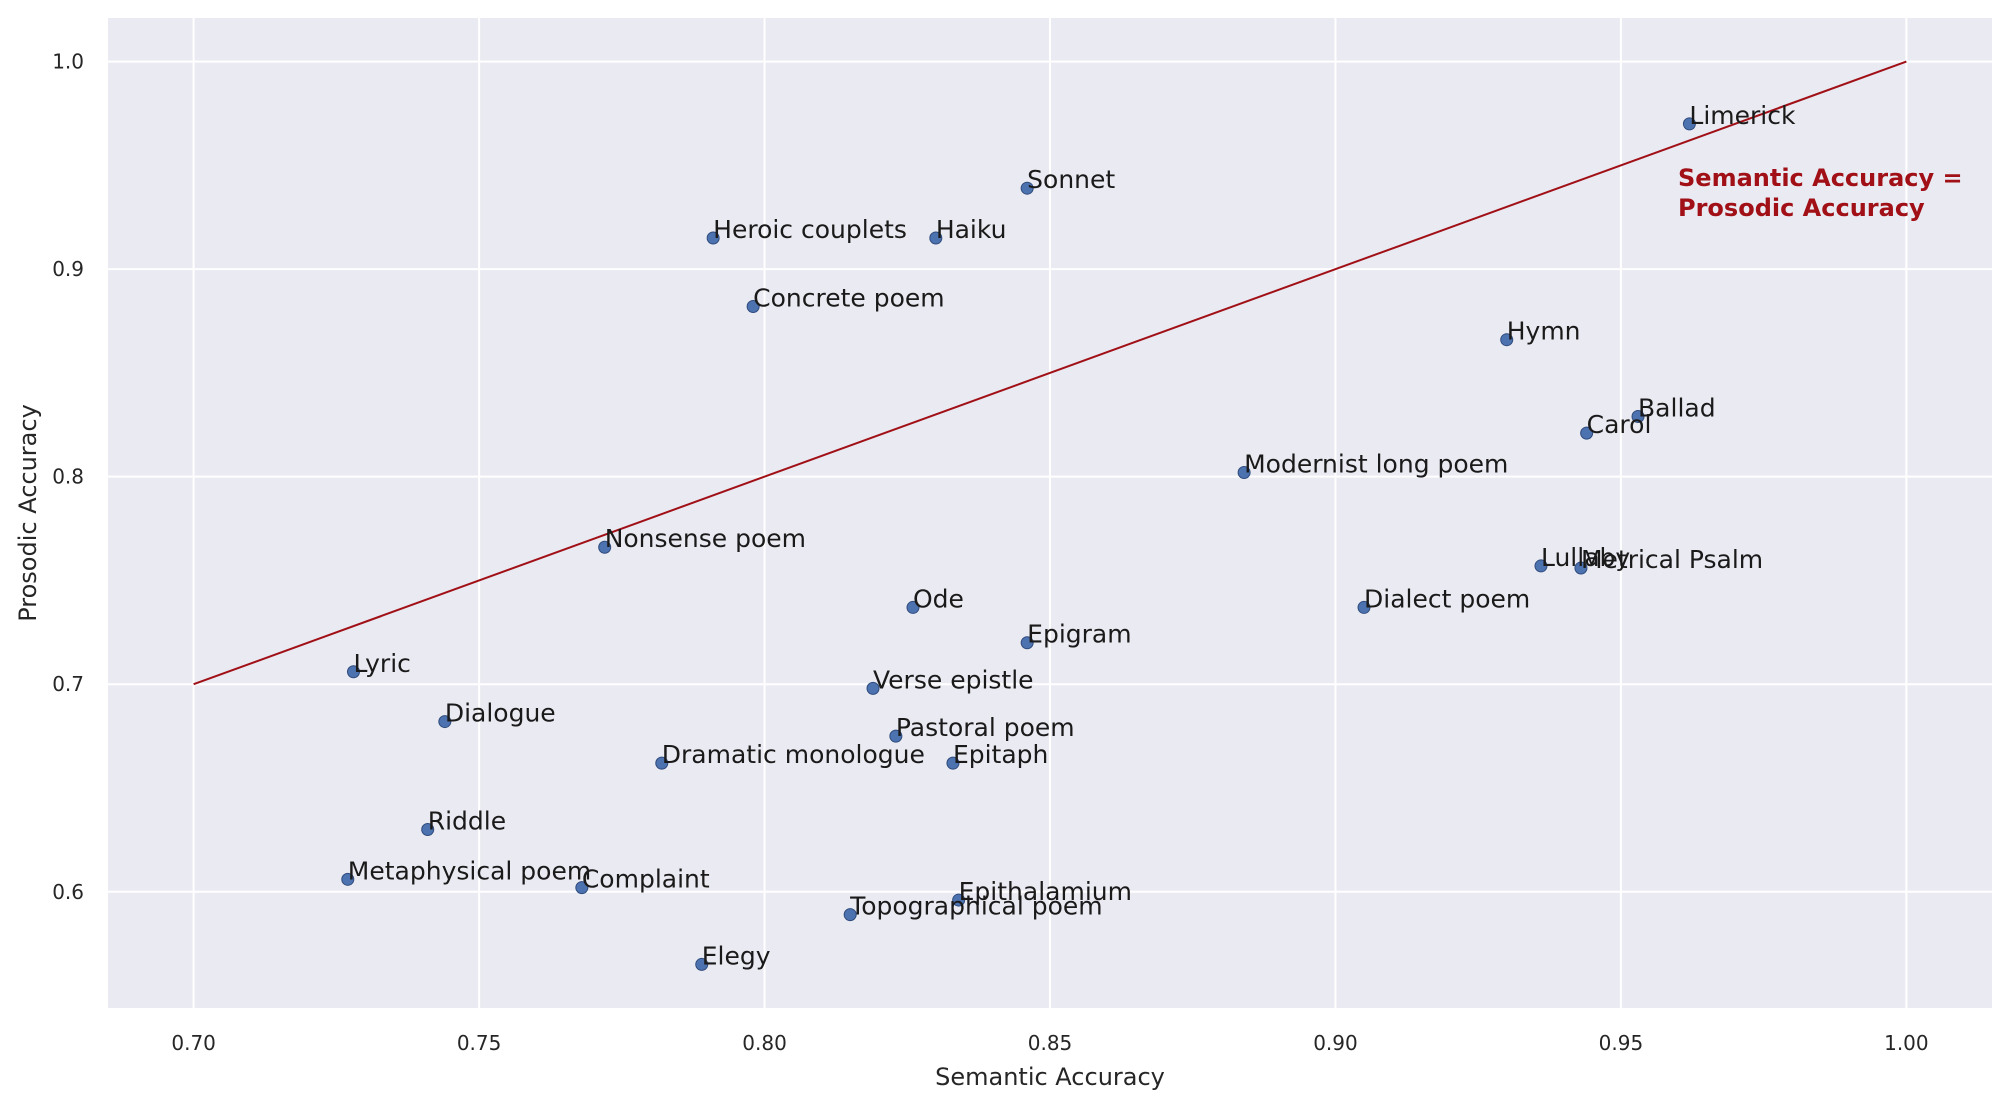 Image resolution: width=2000 pixels, height=1105 pixels. Describe the element at coordinates (646, 879) in the screenshot. I see `point-label: Complaint` at that location.